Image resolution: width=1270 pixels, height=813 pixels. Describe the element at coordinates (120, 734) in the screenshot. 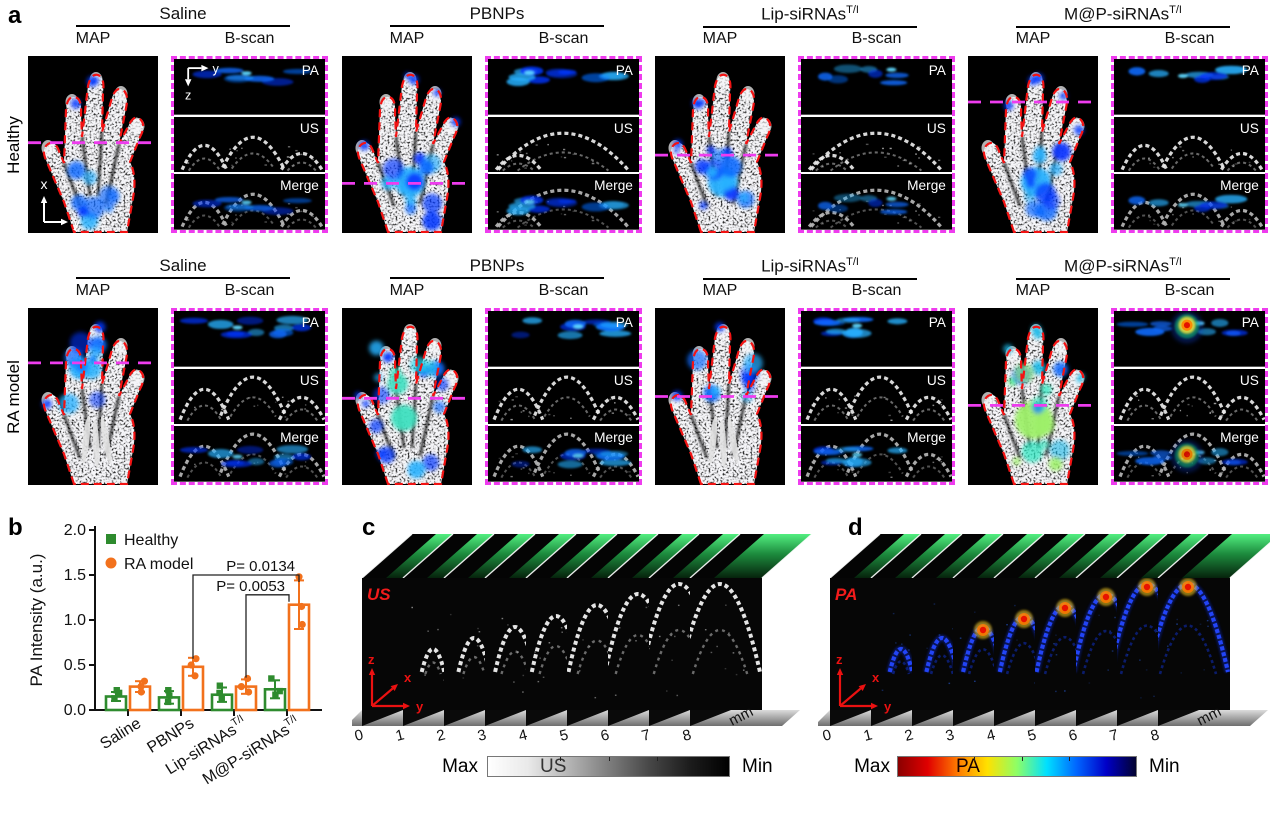

I see `svg-text: Saline` at that location.